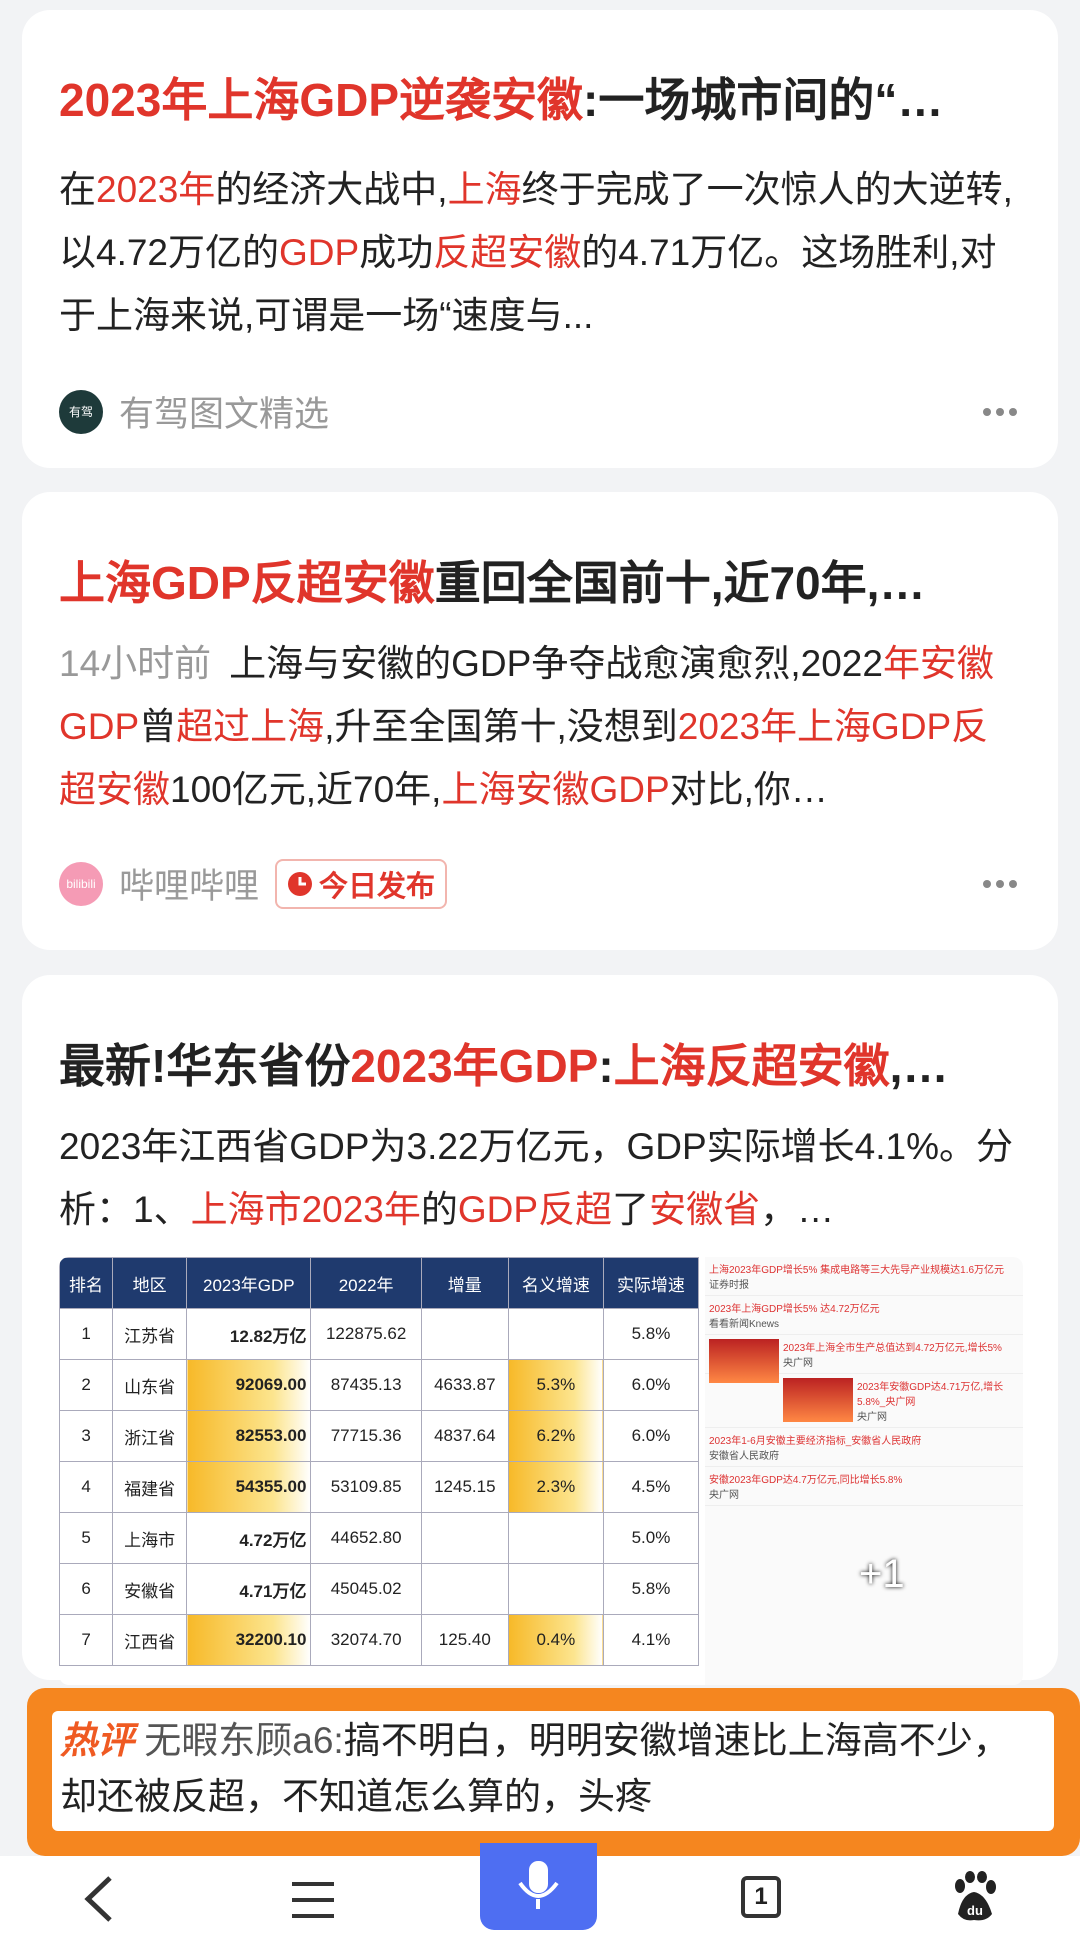  Describe the element at coordinates (205, 1066) in the screenshot. I see `title-segment: 最新!华东省份` at that location.